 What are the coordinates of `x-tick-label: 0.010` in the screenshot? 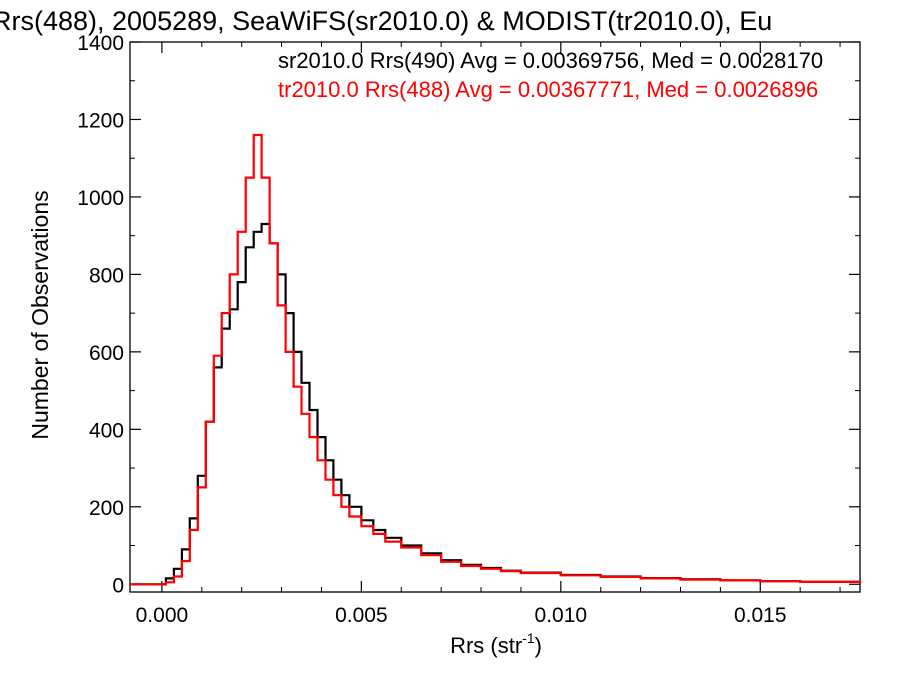 It's located at (561, 615).